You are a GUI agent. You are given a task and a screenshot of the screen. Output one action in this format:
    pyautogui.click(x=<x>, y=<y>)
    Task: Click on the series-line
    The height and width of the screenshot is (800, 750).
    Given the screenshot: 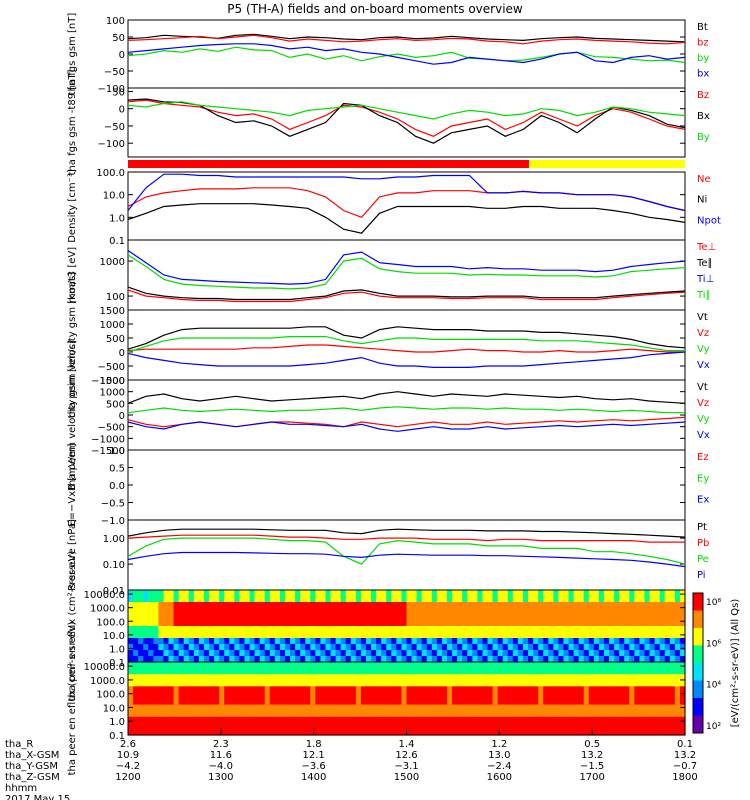 What is the action you would take?
    pyautogui.click(x=406, y=533)
    